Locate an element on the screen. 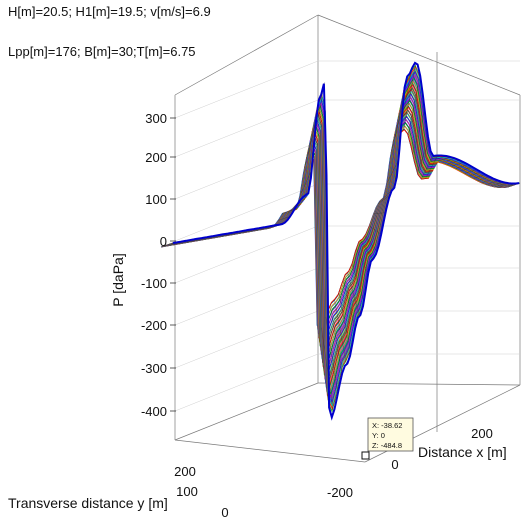 The width and height of the screenshot is (522, 523). y-tick-label: 0 is located at coordinates (224, 512).